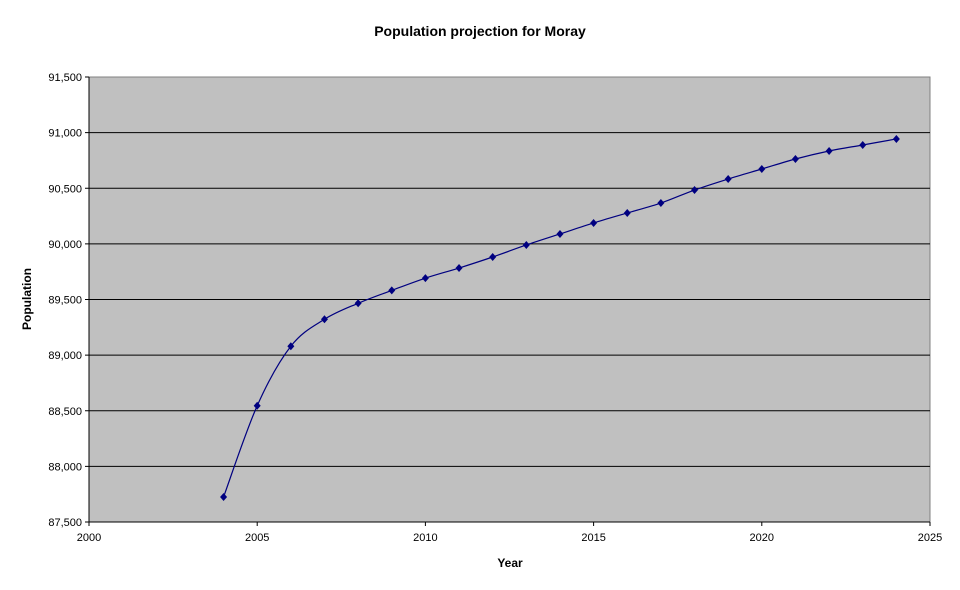 This screenshot has width=960, height=590. I want to click on y-tick-label: 89,000, so click(65, 356).